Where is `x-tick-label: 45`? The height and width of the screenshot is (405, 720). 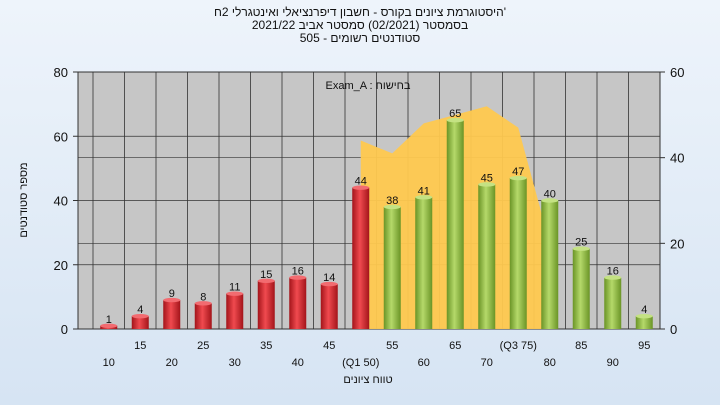
x-tick-label: 45 is located at coordinates (329, 346).